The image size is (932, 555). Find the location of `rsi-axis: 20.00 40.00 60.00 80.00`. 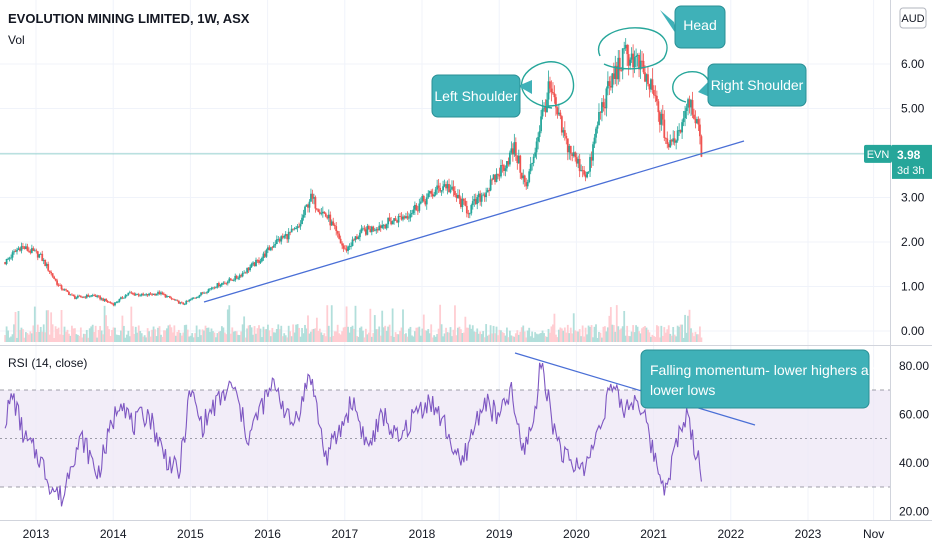

rsi-axis: 20.00 40.00 60.00 80.00 is located at coordinates (914, 439).